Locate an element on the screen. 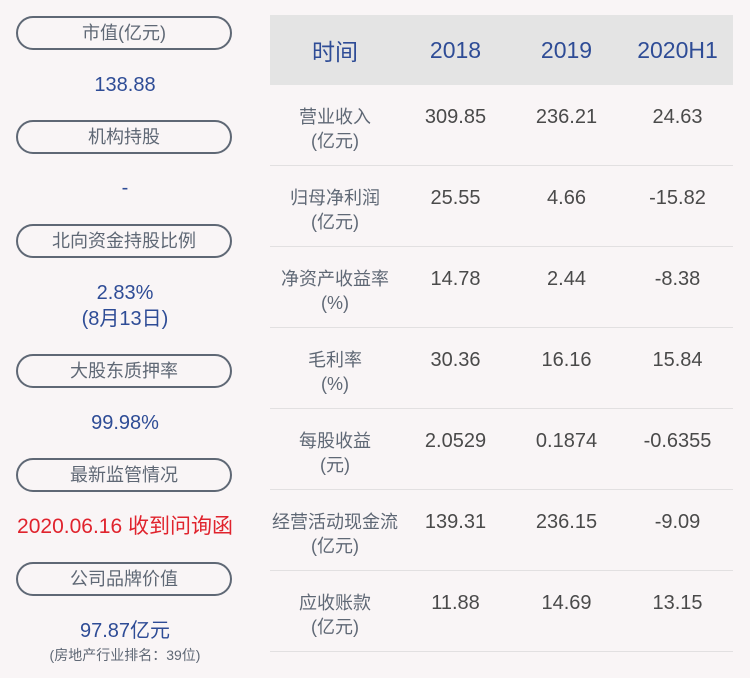  row-label: 营业收入 (亿元) is located at coordinates (335, 119).